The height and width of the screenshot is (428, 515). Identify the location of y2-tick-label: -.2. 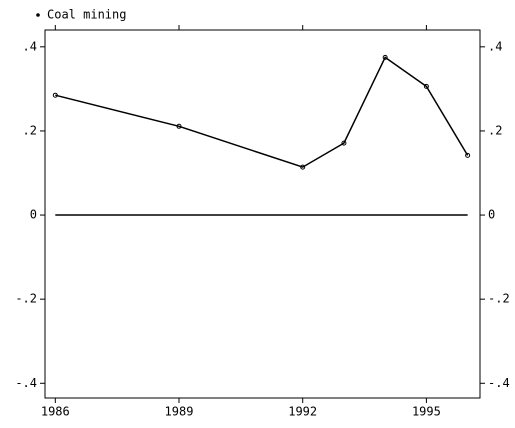
(499, 299).